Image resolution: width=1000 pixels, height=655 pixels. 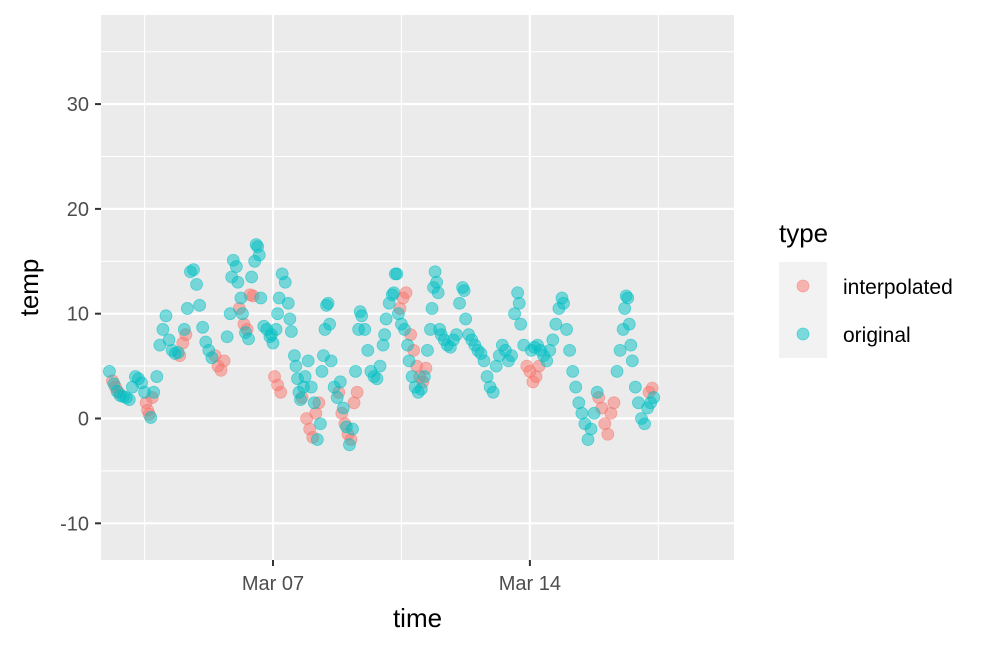 What do you see at coordinates (877, 335) in the screenshot?
I see `legend-label-original: original` at bounding box center [877, 335].